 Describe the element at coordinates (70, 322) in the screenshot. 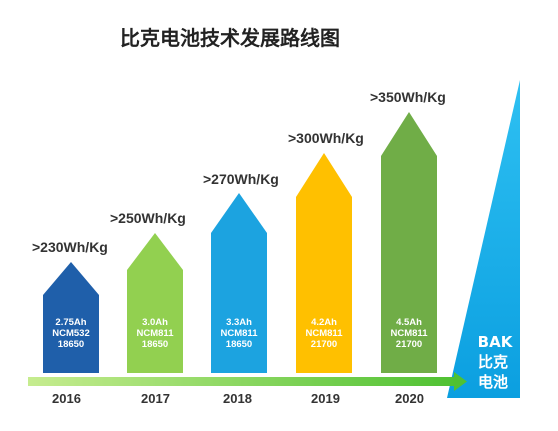

I see `capacity-2016: 2.75Ah` at that location.